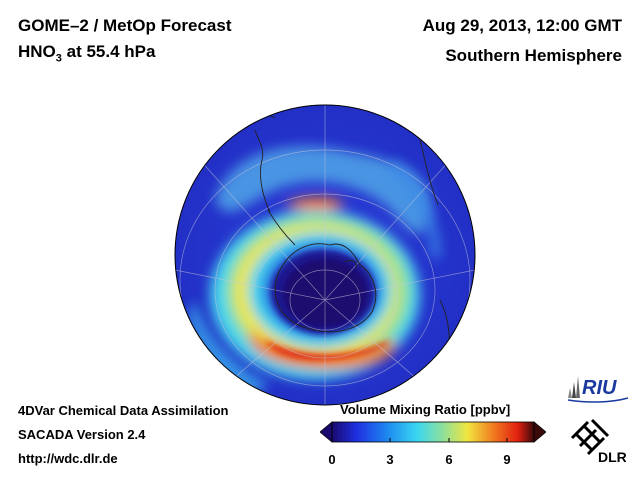 The width and height of the screenshot is (640, 480). What do you see at coordinates (433, 432) in the screenshot?
I see `colorbar` at bounding box center [433, 432].